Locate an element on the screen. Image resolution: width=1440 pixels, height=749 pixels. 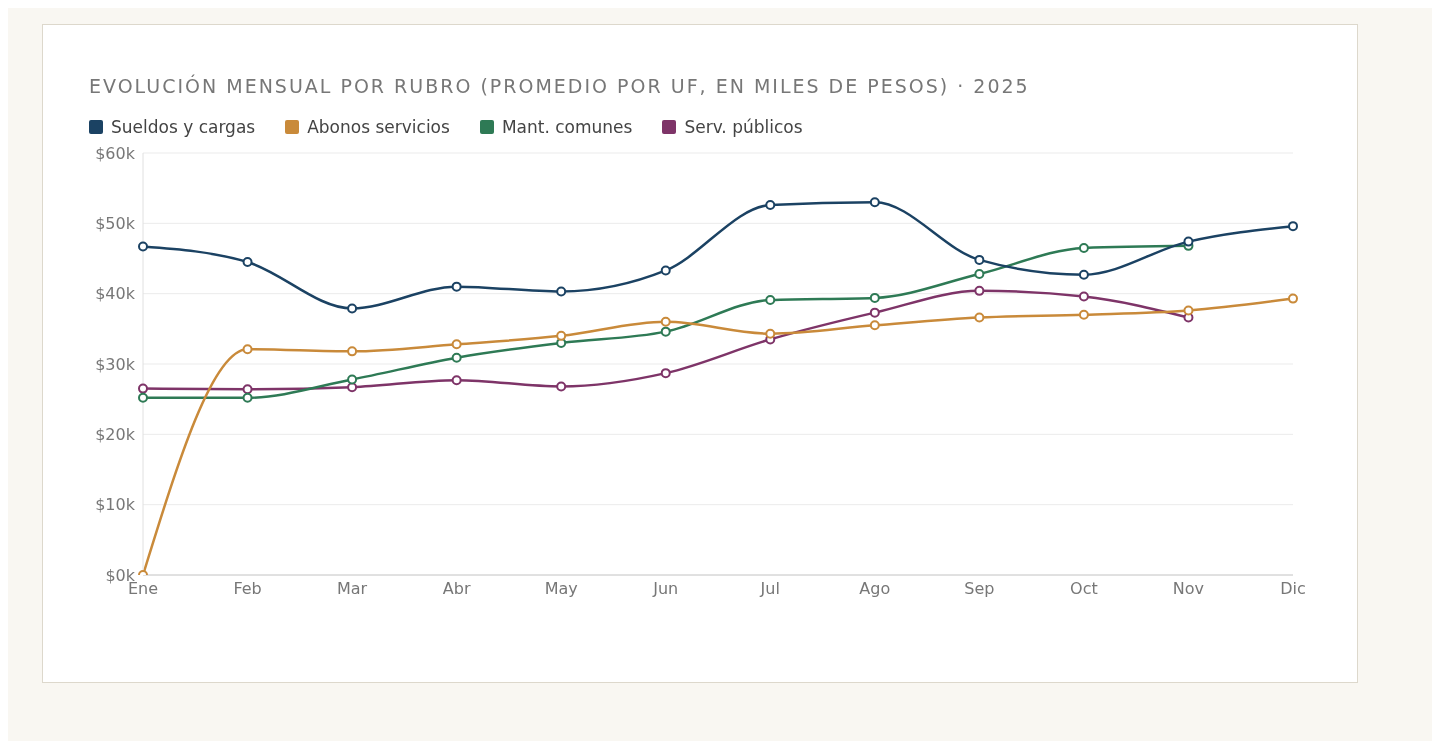
x-tick-label: Feb is located at coordinates (247, 589).